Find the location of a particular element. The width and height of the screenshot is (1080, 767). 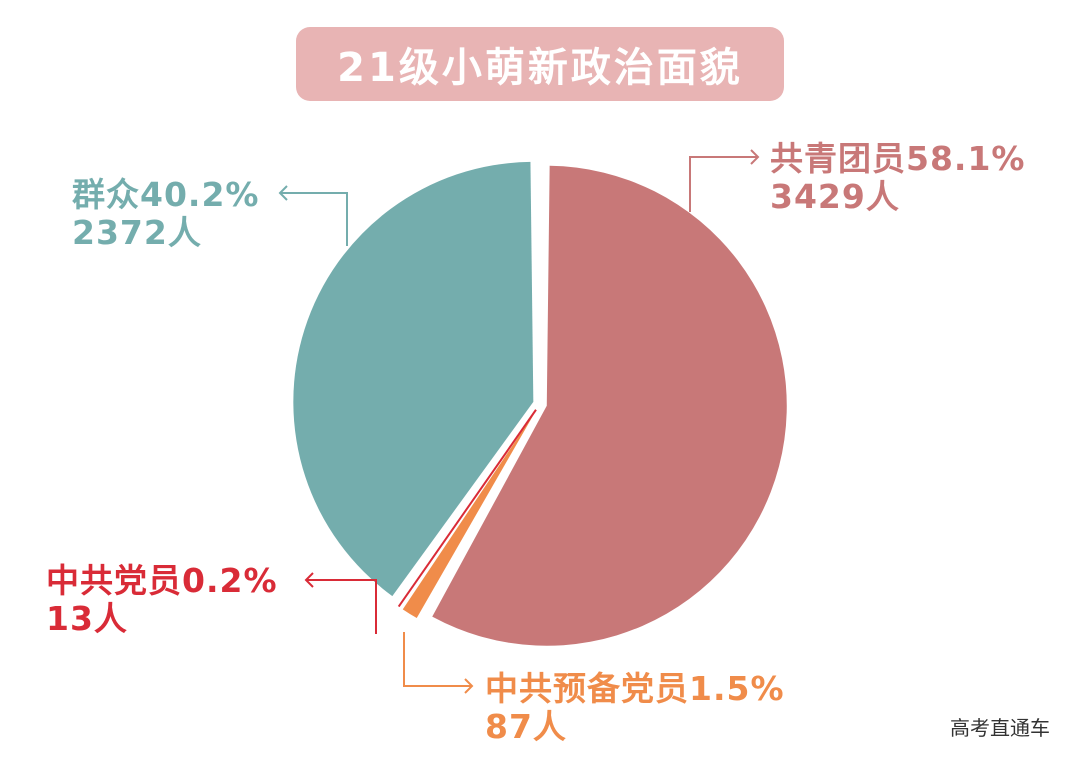

label-dangyuan-percent: 0.2% is located at coordinates (230, 580).